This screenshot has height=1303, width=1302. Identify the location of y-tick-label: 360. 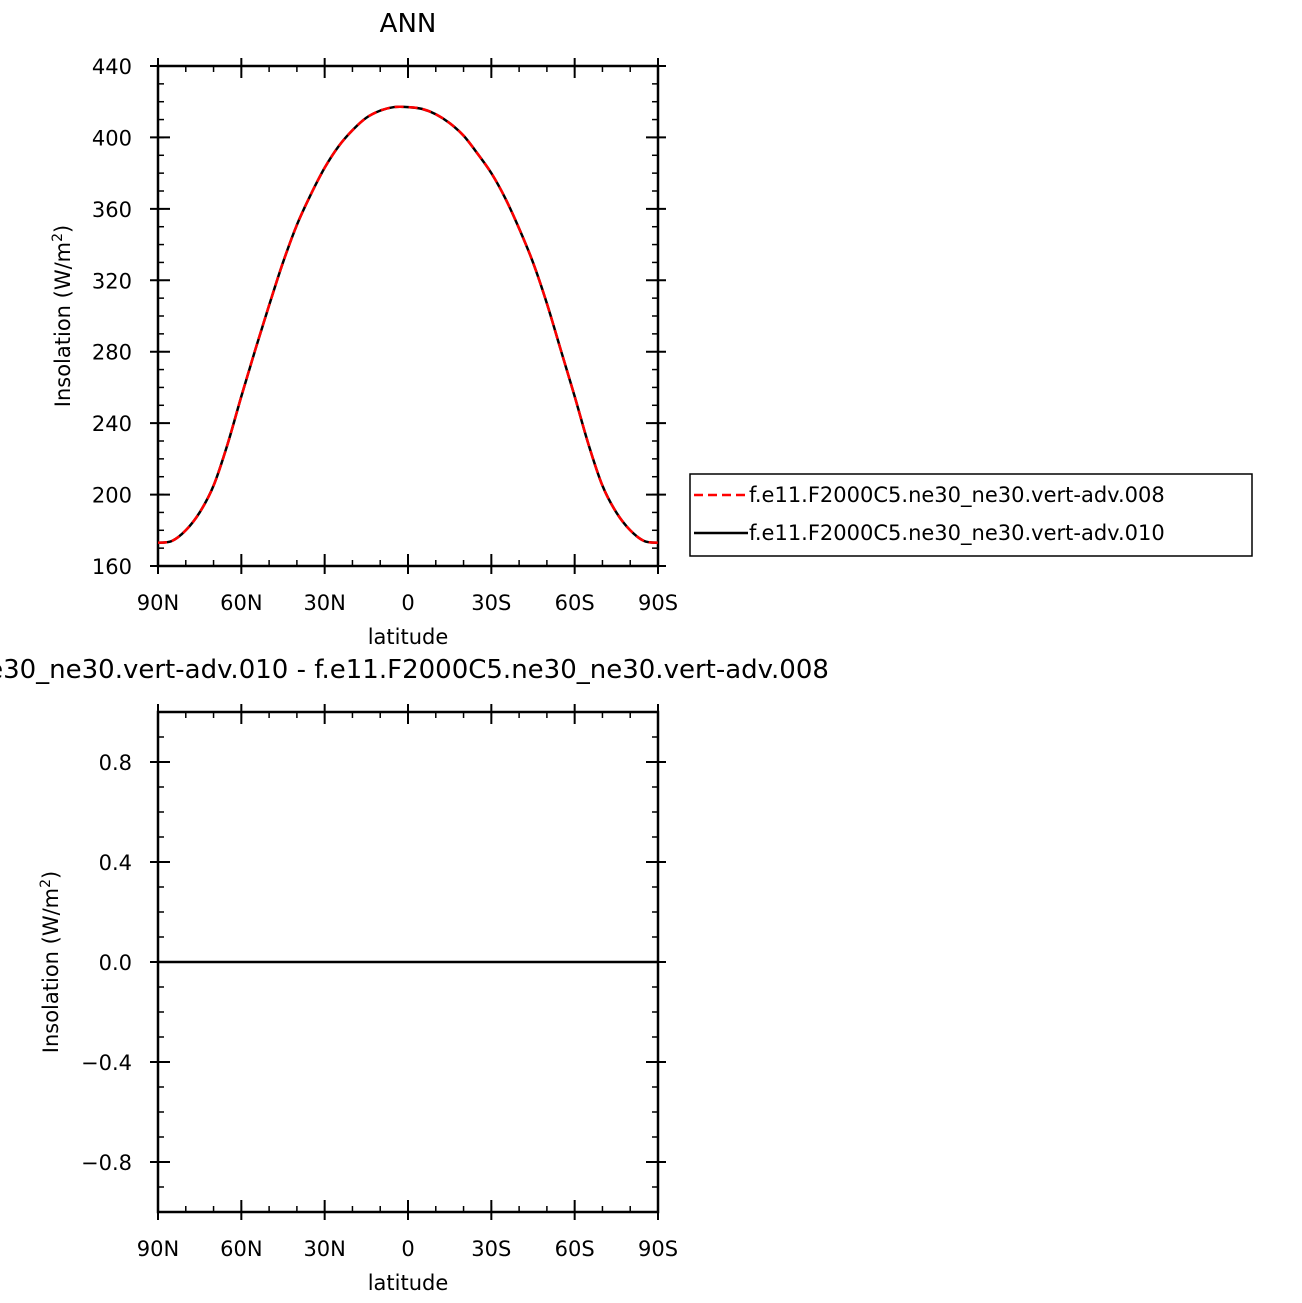
(112, 210).